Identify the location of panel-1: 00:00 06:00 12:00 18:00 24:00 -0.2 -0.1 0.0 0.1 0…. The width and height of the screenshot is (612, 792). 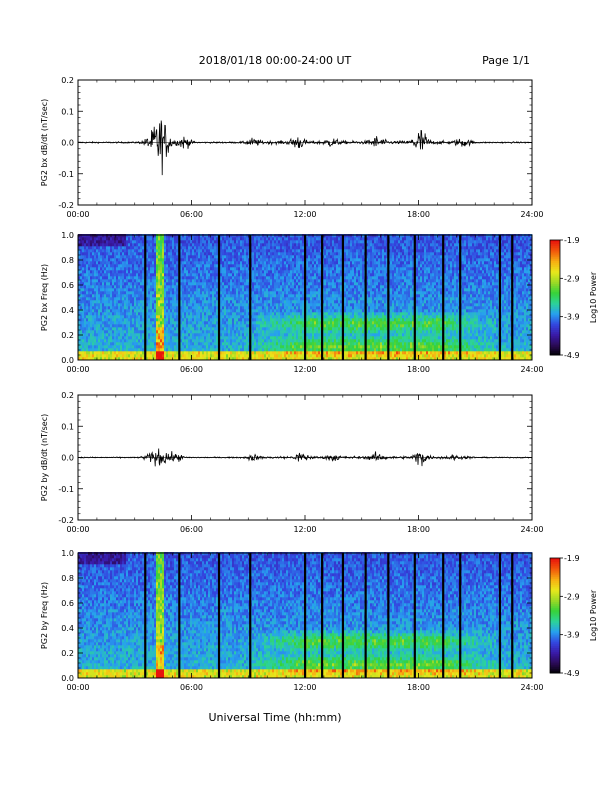
(292, 147).